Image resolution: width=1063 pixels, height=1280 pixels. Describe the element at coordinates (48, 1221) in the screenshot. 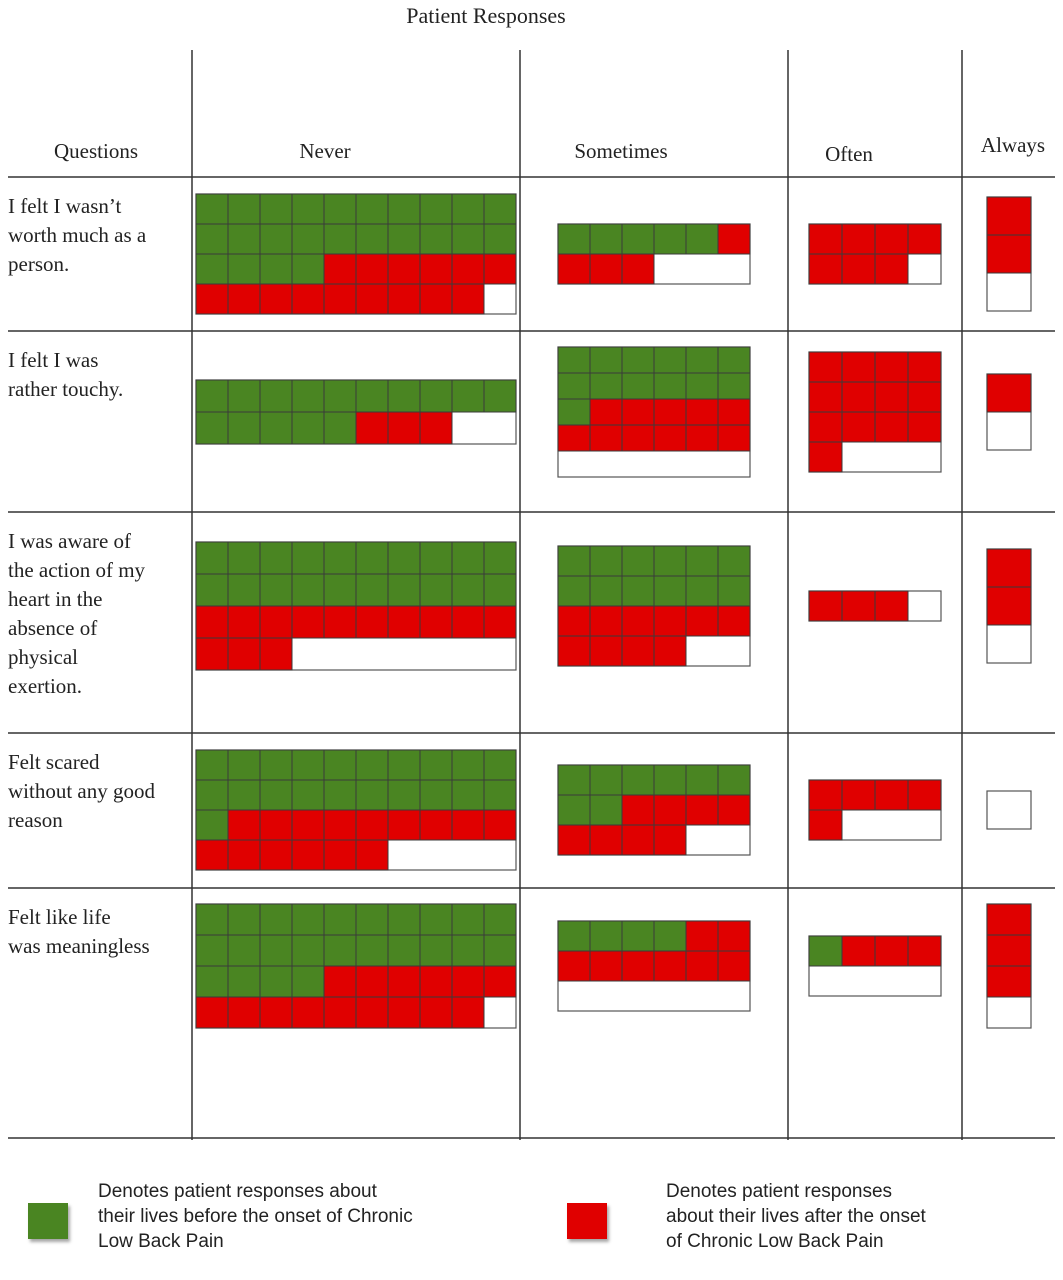

I see `legend-swatch-before` at that location.